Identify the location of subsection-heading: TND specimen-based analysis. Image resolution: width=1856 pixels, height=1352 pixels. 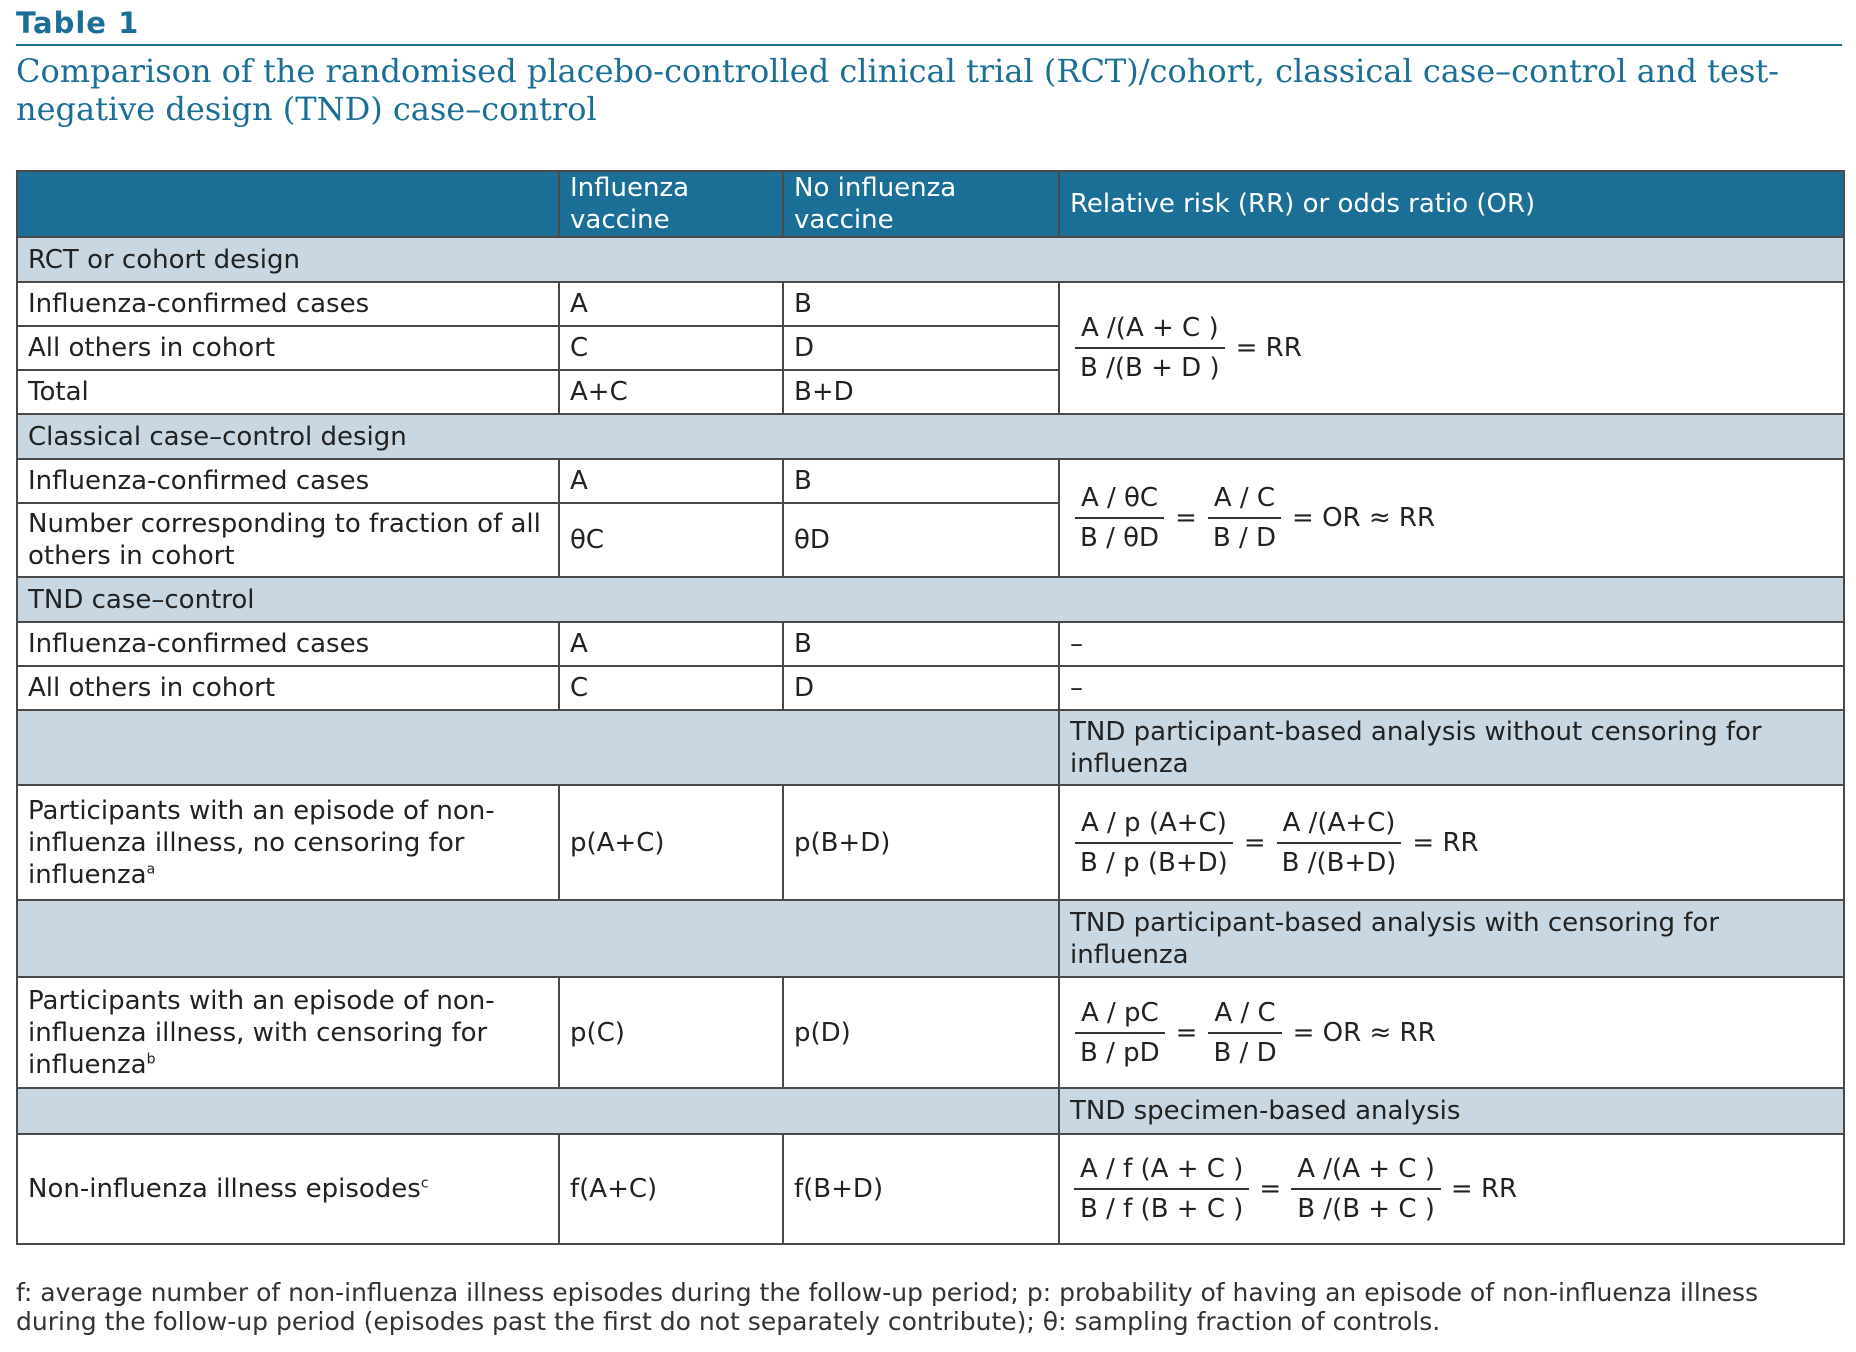
(1451, 1111).